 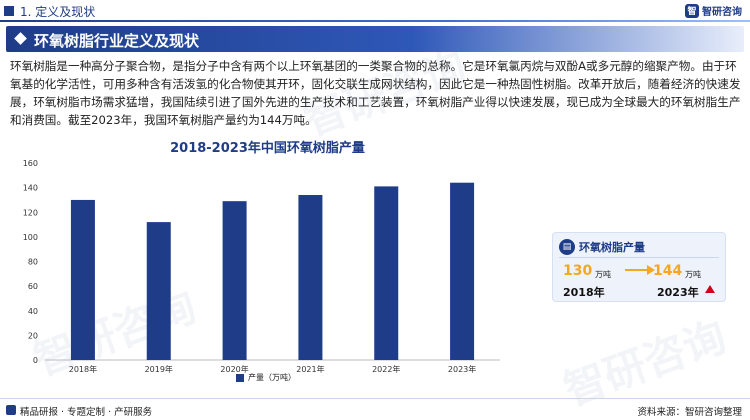 What do you see at coordinates (267, 148) in the screenshot?
I see `chart-title: 2018-2023年中国环氧树脂产量` at bounding box center [267, 148].